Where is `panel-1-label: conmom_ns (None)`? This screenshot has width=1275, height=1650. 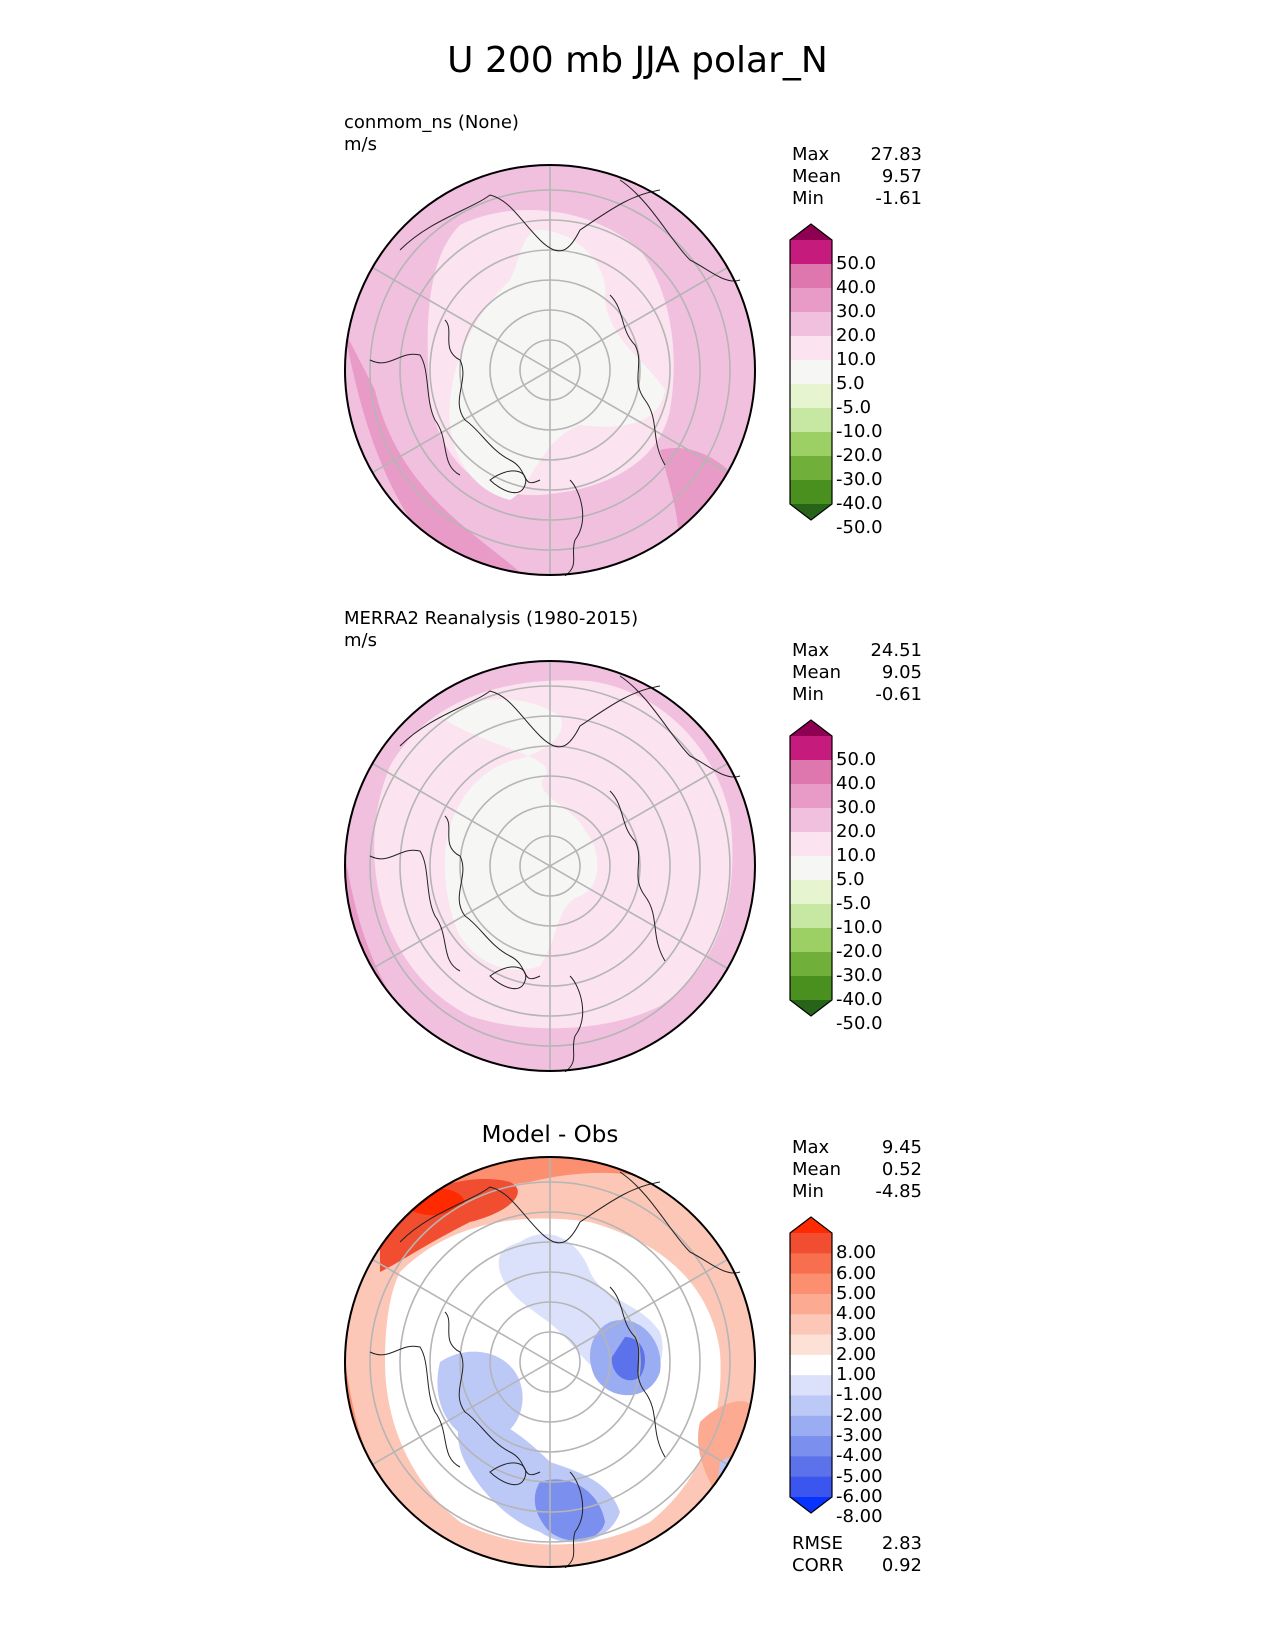 panel-1-label: conmom_ns (None) is located at coordinates (431, 122).